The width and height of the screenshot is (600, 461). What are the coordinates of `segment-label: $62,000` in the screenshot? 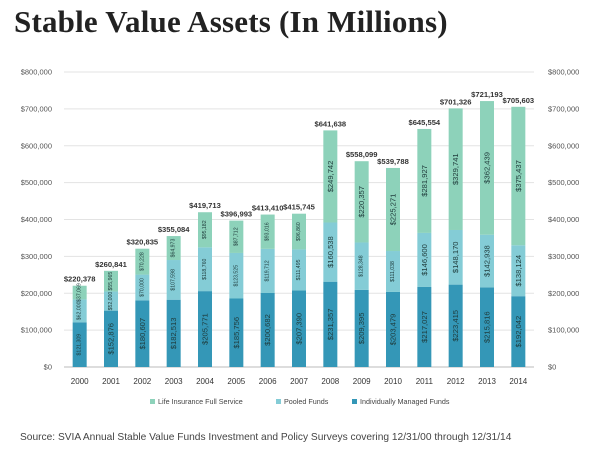 It's located at (80, 310).